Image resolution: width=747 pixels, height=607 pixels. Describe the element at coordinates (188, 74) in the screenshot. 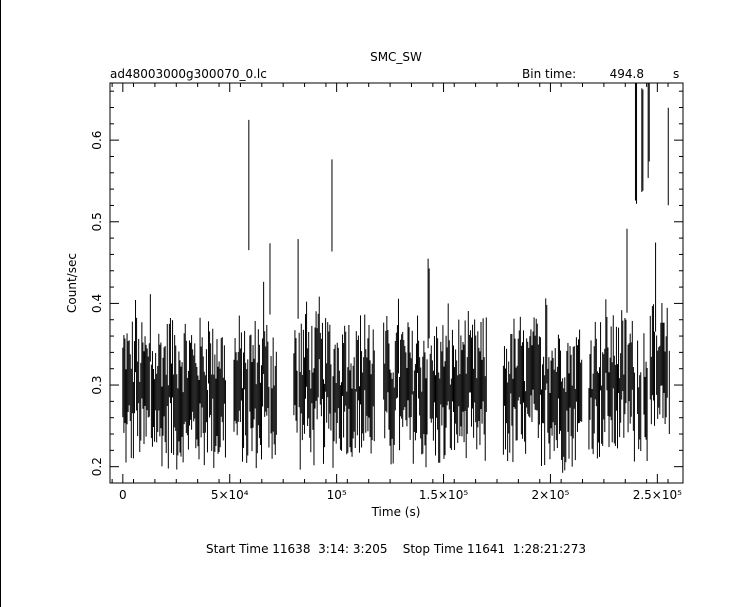

I see `file-label: ad48003000g300070_0.lc` at that location.